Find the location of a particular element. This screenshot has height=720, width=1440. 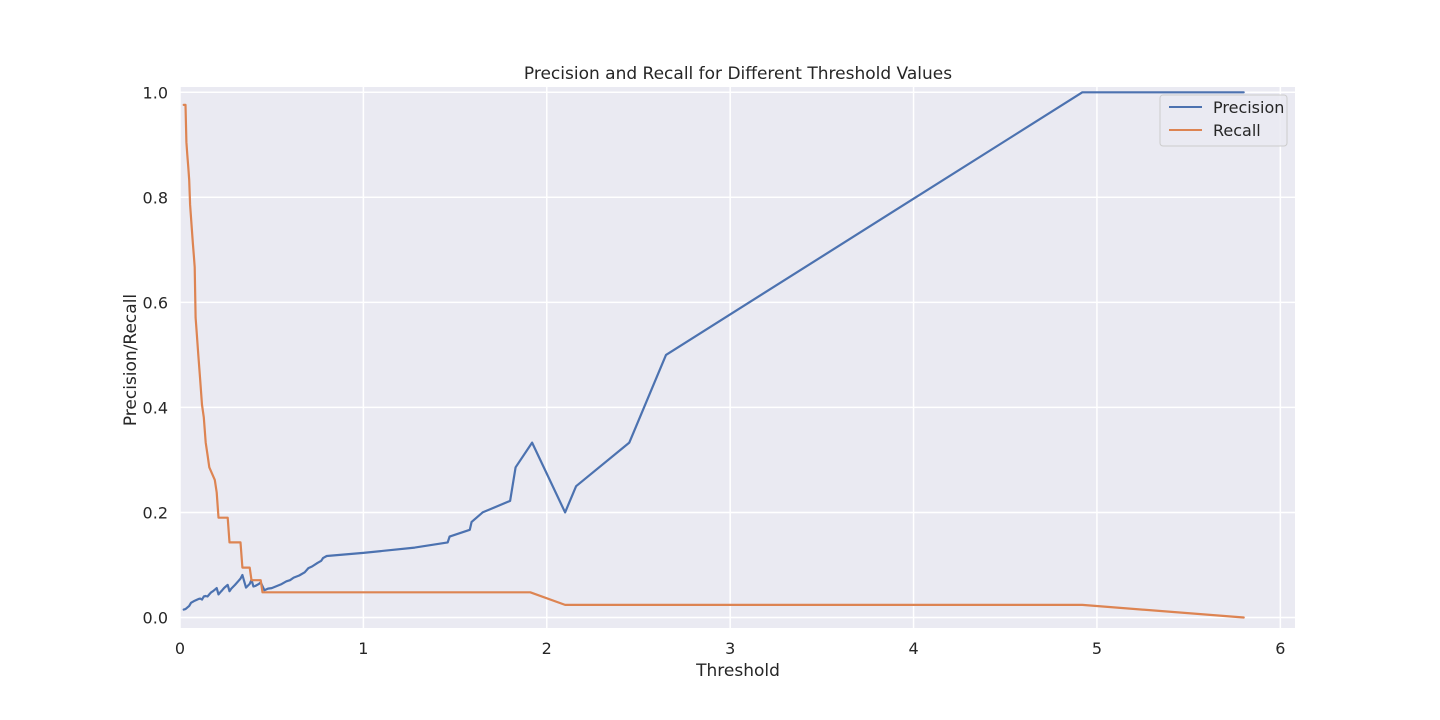

x-tick-label: 3 is located at coordinates (730, 648).